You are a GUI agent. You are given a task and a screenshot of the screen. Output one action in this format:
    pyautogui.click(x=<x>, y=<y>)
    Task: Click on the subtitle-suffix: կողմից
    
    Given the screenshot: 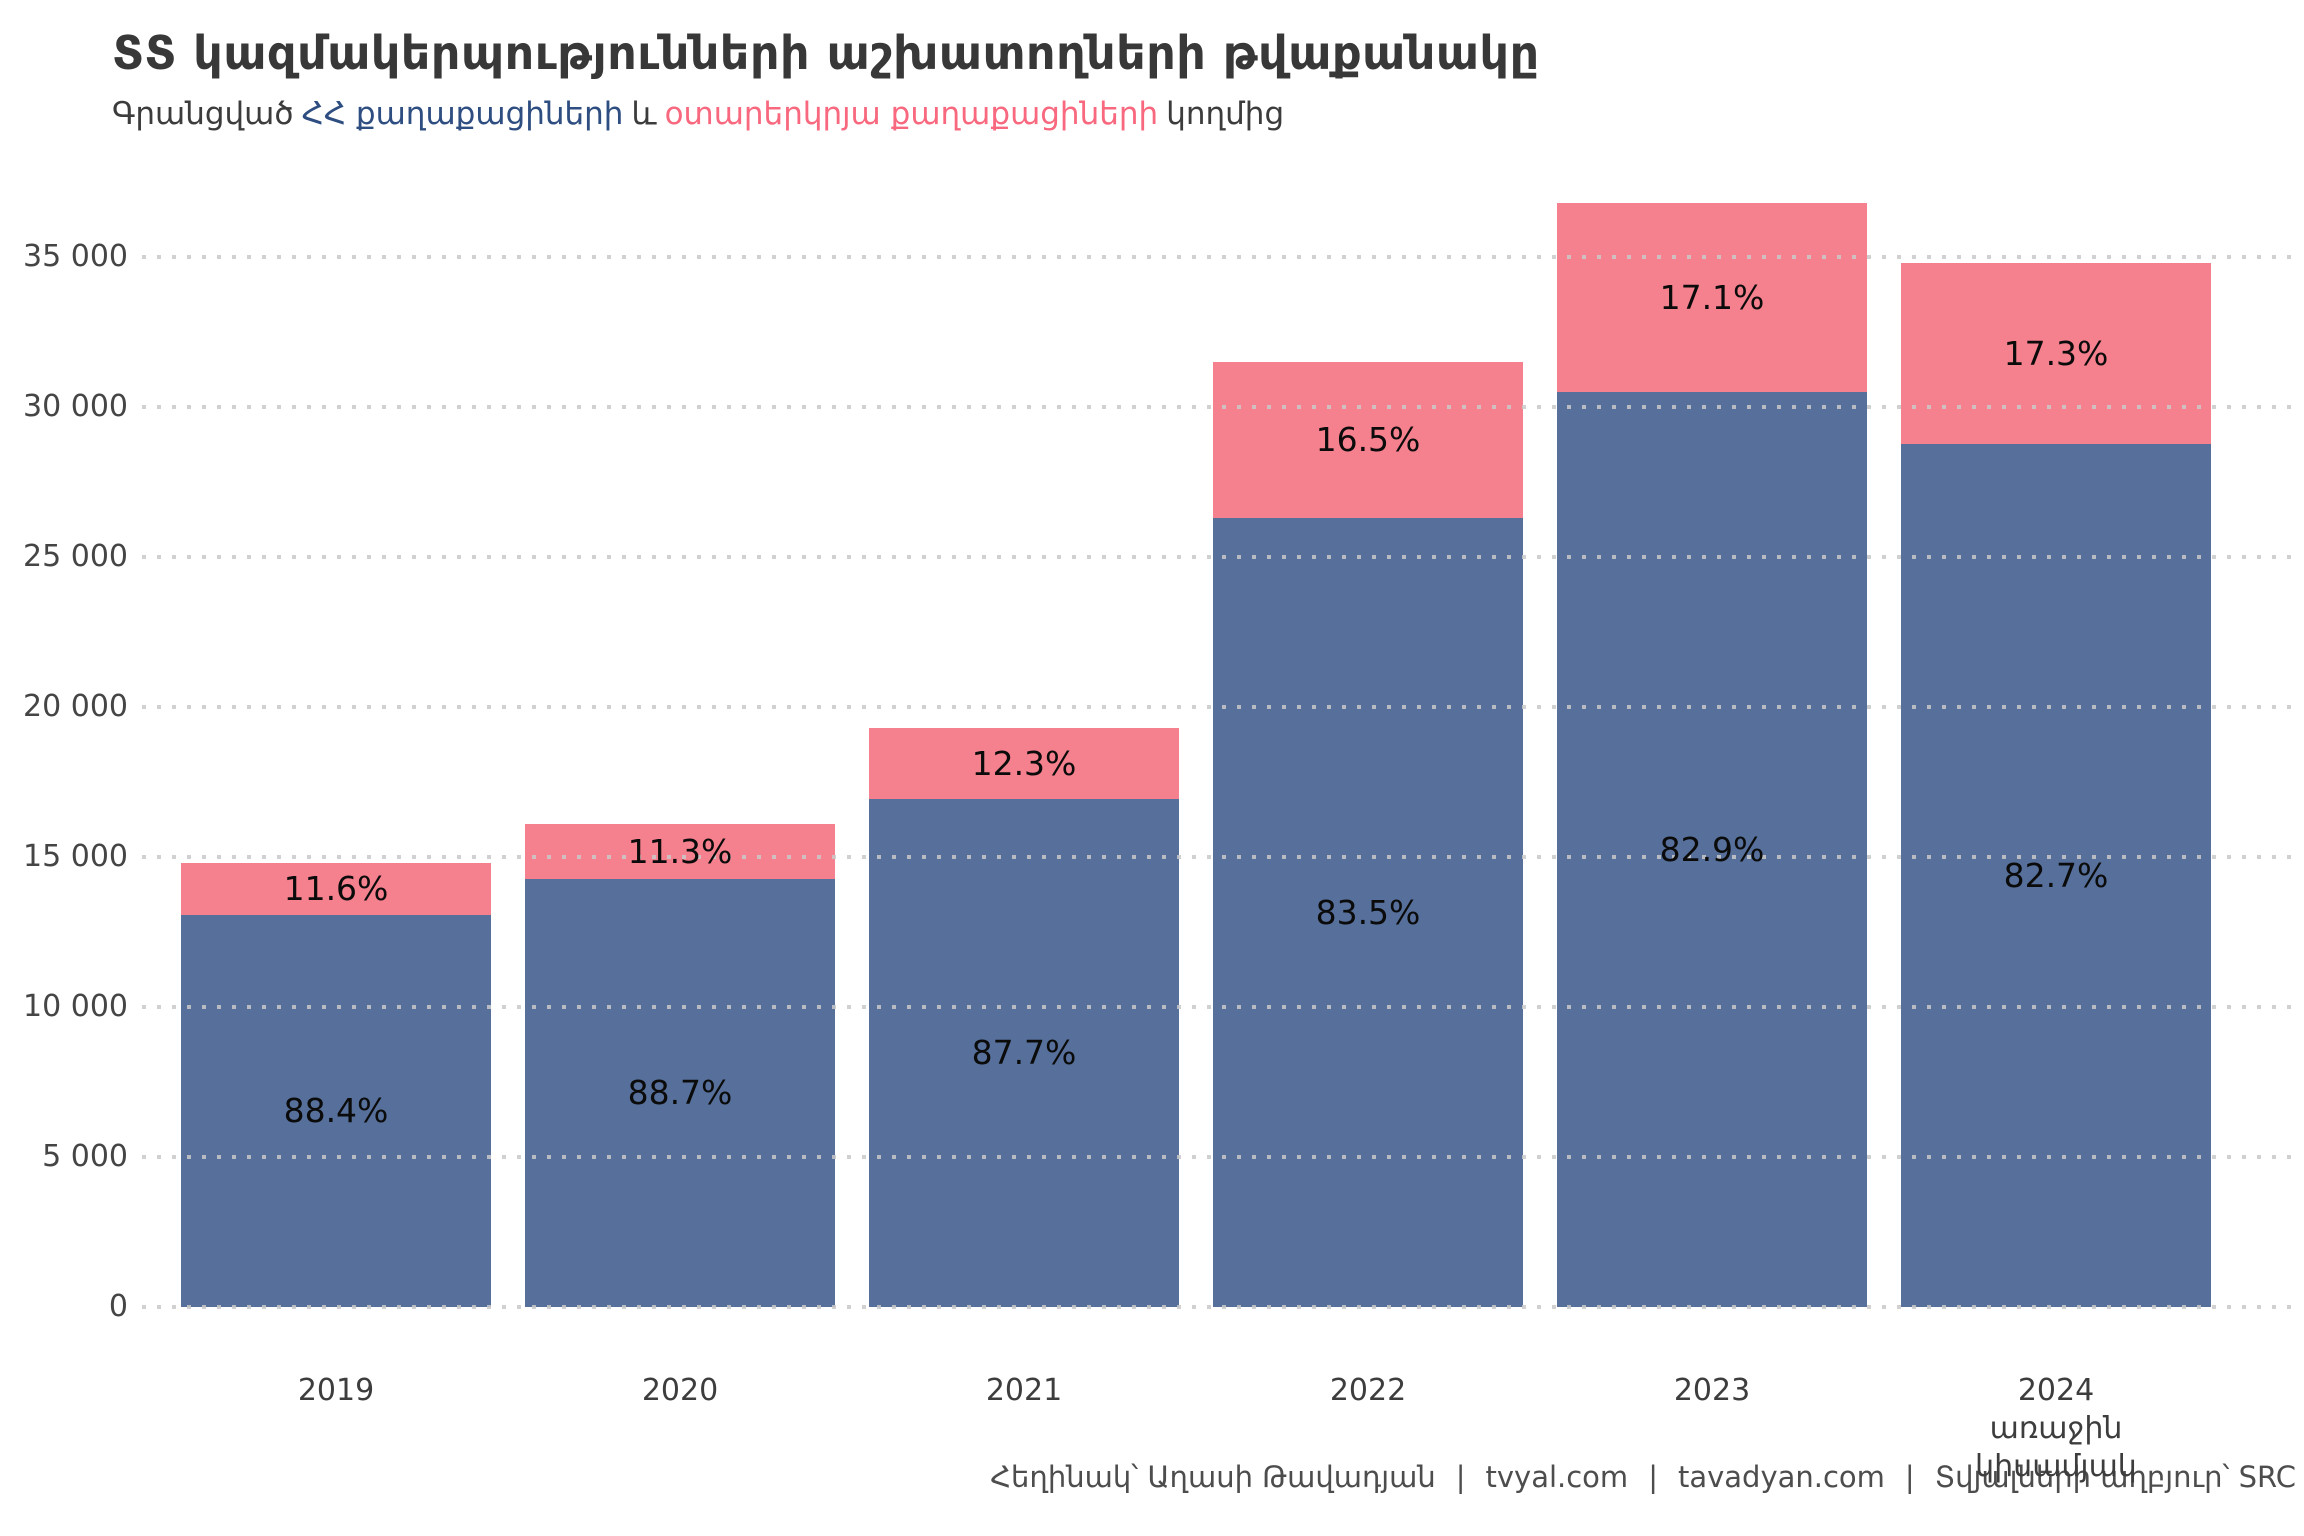 What is the action you would take?
    pyautogui.click(x=1225, y=114)
    